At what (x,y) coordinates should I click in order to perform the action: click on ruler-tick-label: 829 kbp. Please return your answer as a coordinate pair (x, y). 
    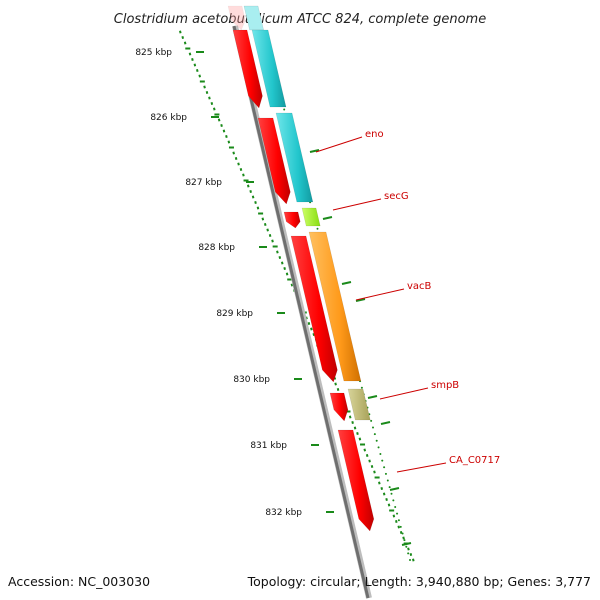
    Looking at the image, I should click on (234, 314).